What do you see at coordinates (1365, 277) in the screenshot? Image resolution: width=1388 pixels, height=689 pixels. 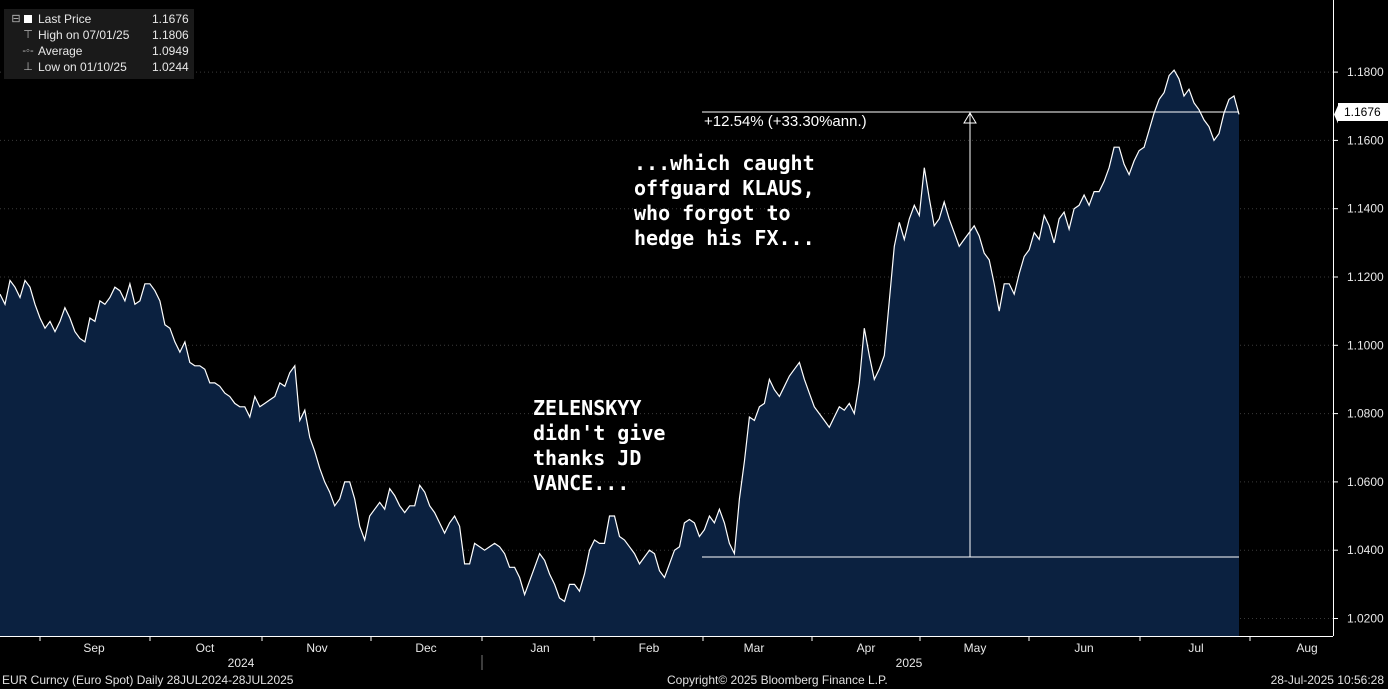 I see `y-tick-label: 1.1200` at bounding box center [1365, 277].